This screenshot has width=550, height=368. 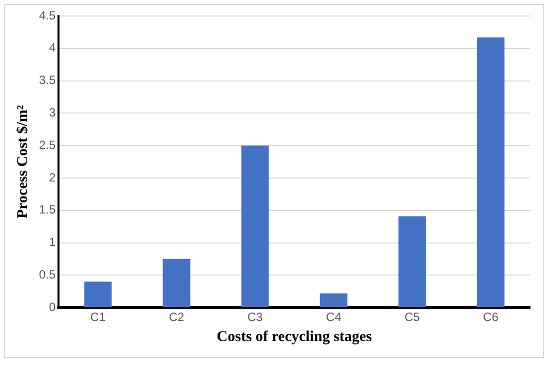 What do you see at coordinates (47, 145) in the screenshot?
I see `y-tick-label: 2.5` at bounding box center [47, 145].